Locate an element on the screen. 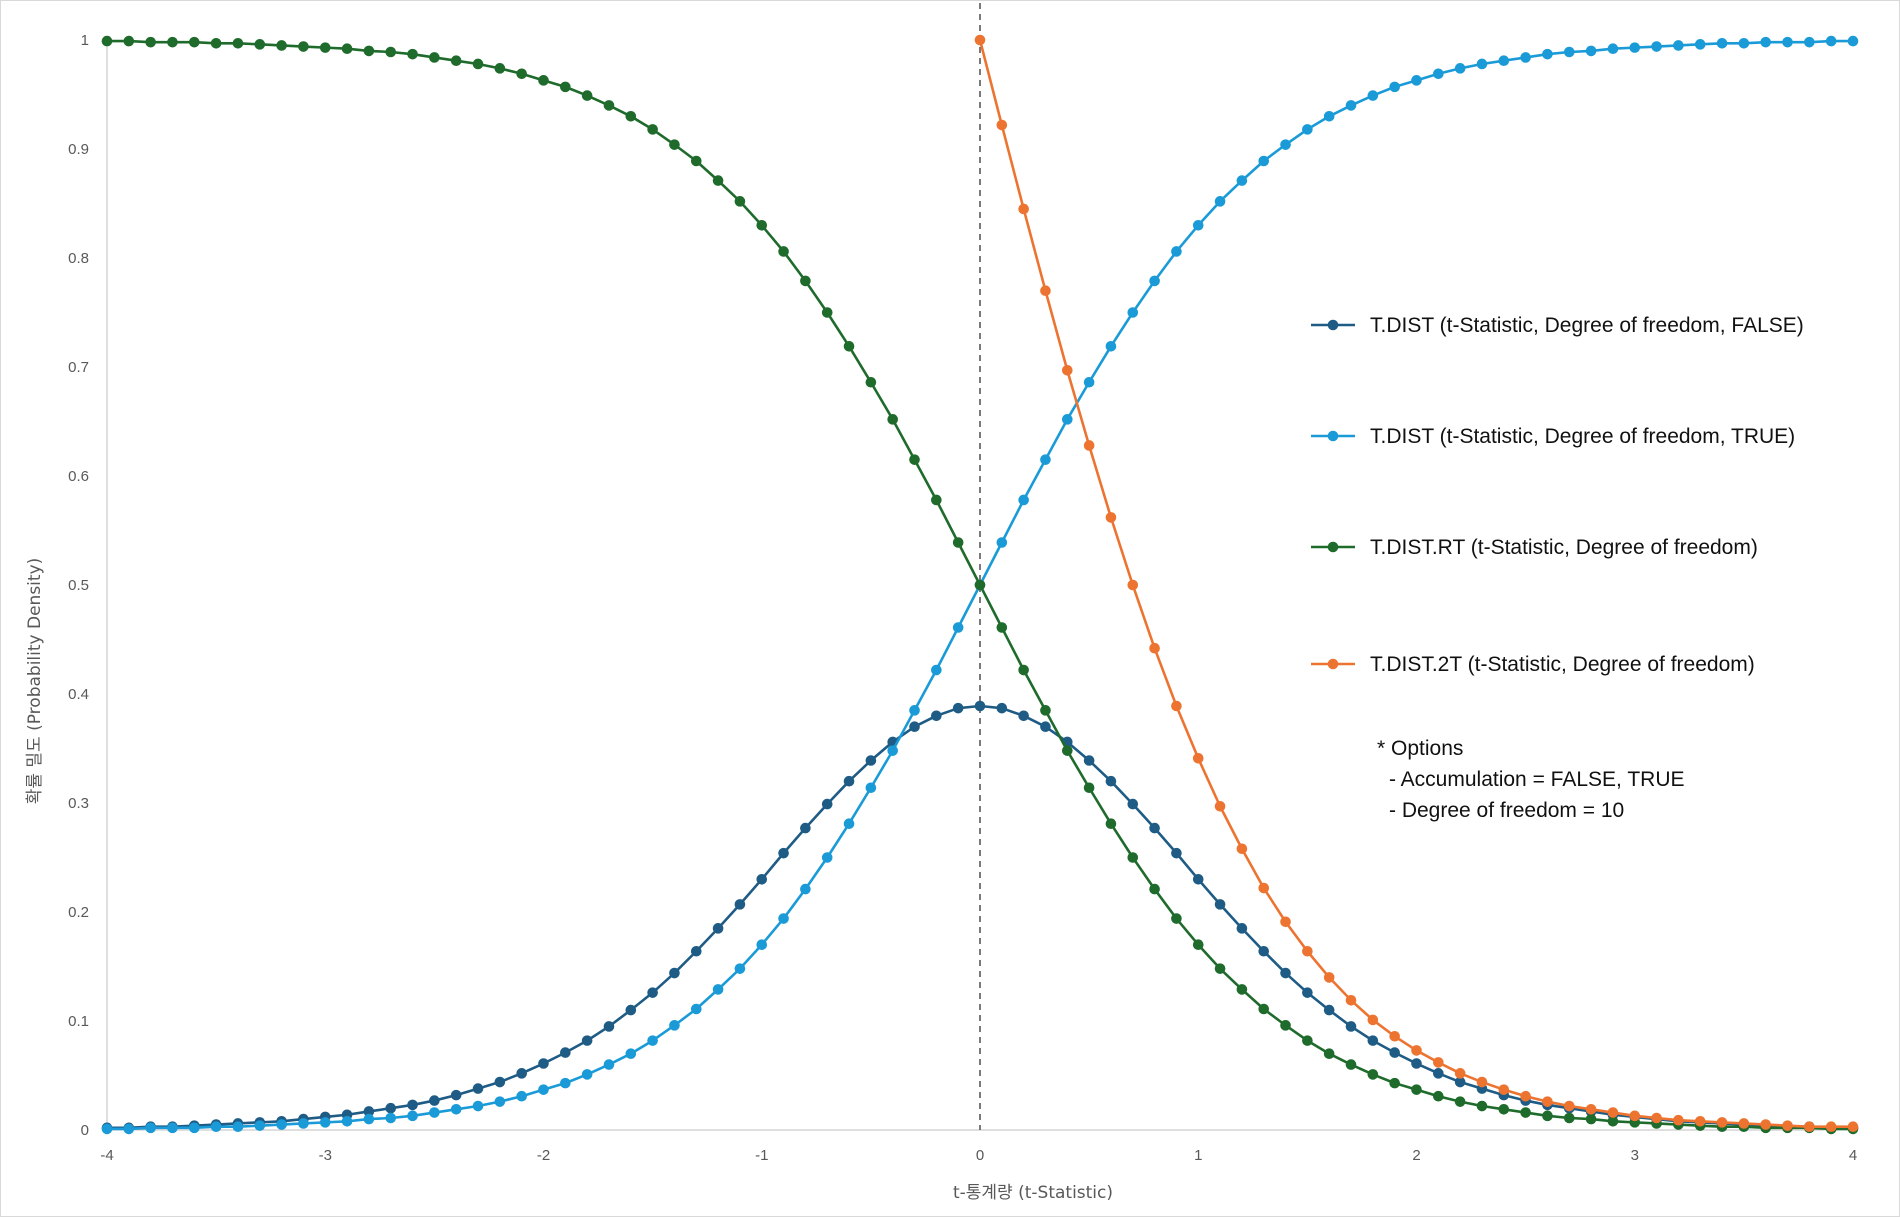 Image resolution: width=1900 pixels, height=1218 pixels. x-tick-label: -2 is located at coordinates (543, 1155).